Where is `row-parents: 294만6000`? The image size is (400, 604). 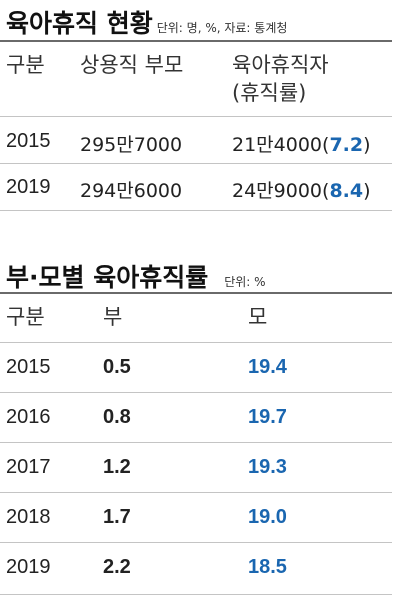 row-parents: 294만6000 is located at coordinates (131, 191).